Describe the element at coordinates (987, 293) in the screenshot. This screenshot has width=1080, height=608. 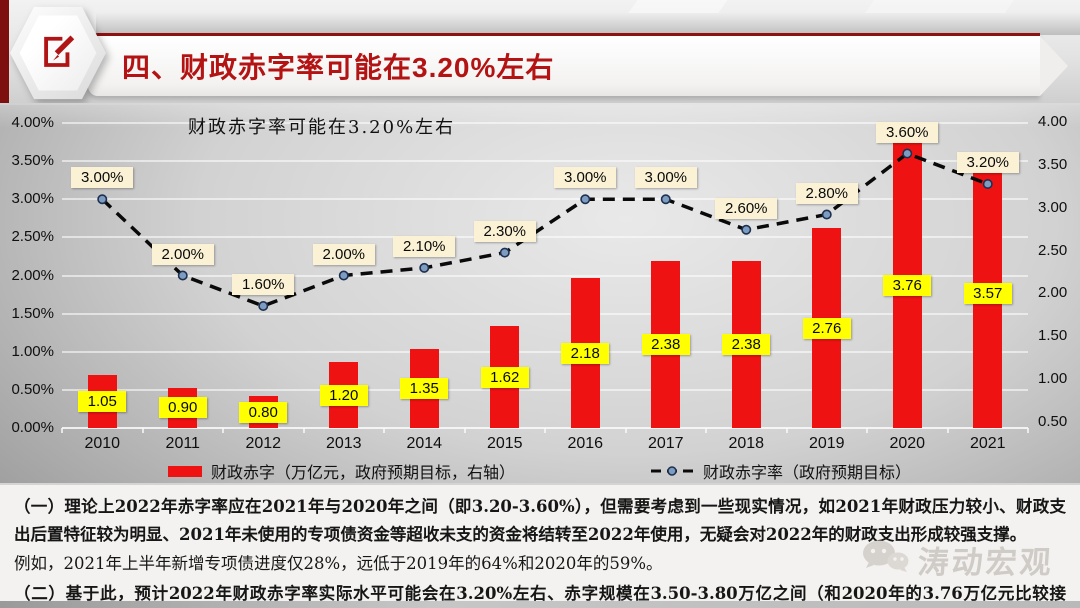
I see `bar-value-label: 3.57` at that location.